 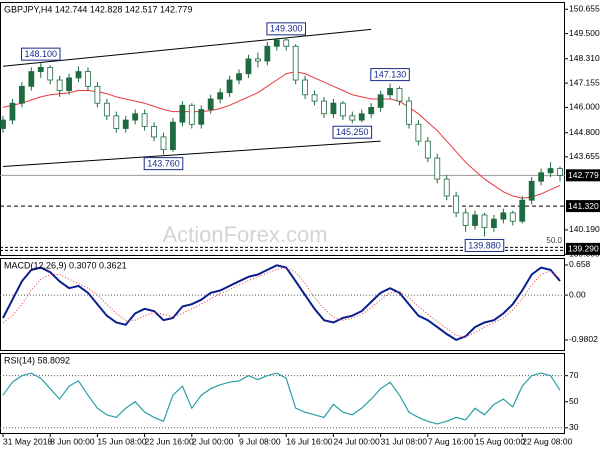 I want to click on x-tick-label: 15 Aug 00:00, so click(x=500, y=441).